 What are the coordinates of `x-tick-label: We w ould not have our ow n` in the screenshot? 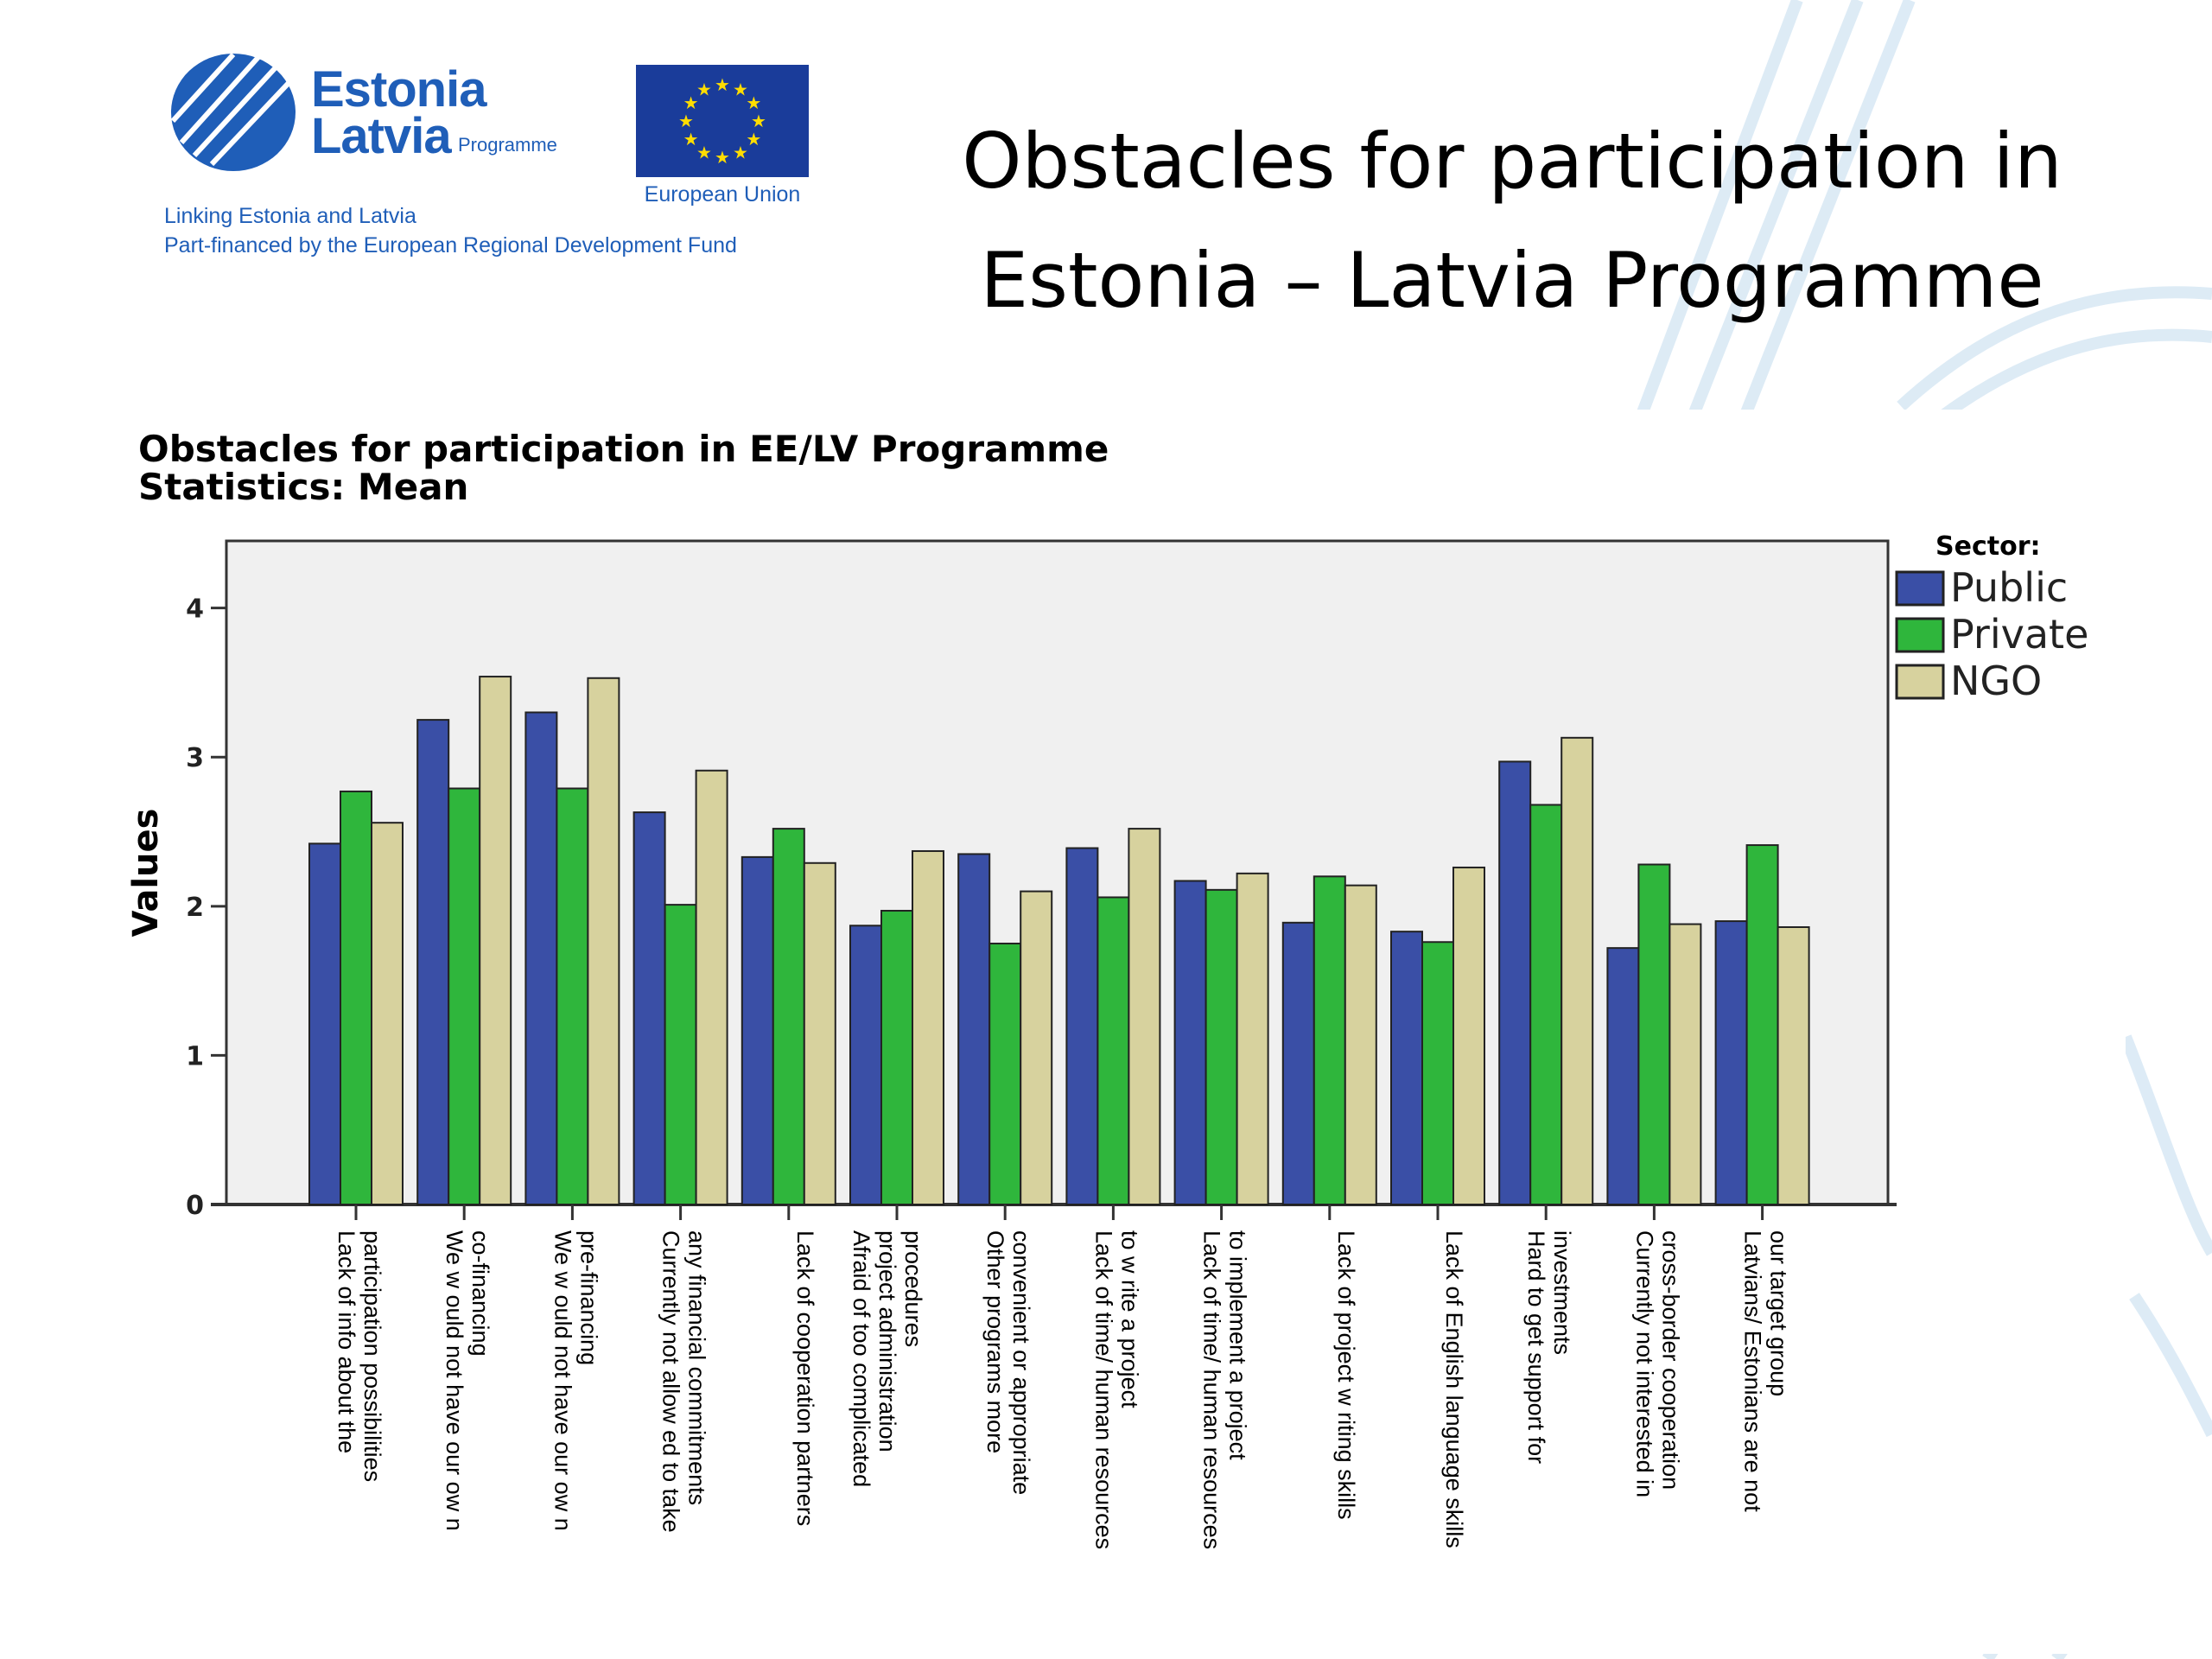 It's located at (454, 1380).